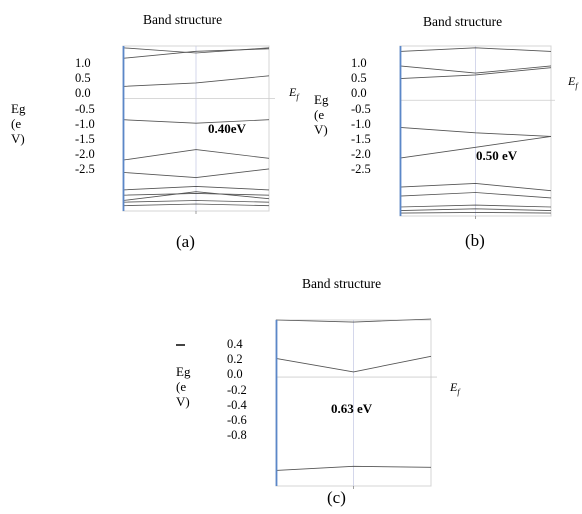 The height and width of the screenshot is (514, 582). I want to click on y-tick-label: 0.4, so click(235, 344).